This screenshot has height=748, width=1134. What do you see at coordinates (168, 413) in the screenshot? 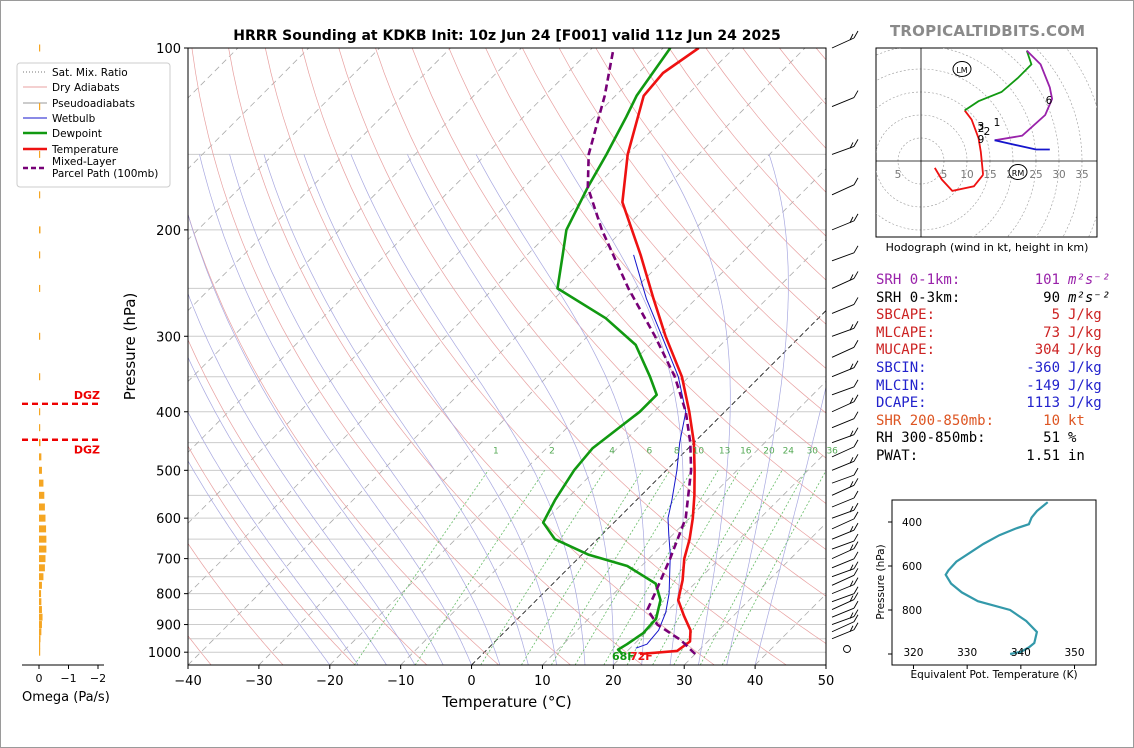
I see `y-tick-label: 400` at bounding box center [168, 413].